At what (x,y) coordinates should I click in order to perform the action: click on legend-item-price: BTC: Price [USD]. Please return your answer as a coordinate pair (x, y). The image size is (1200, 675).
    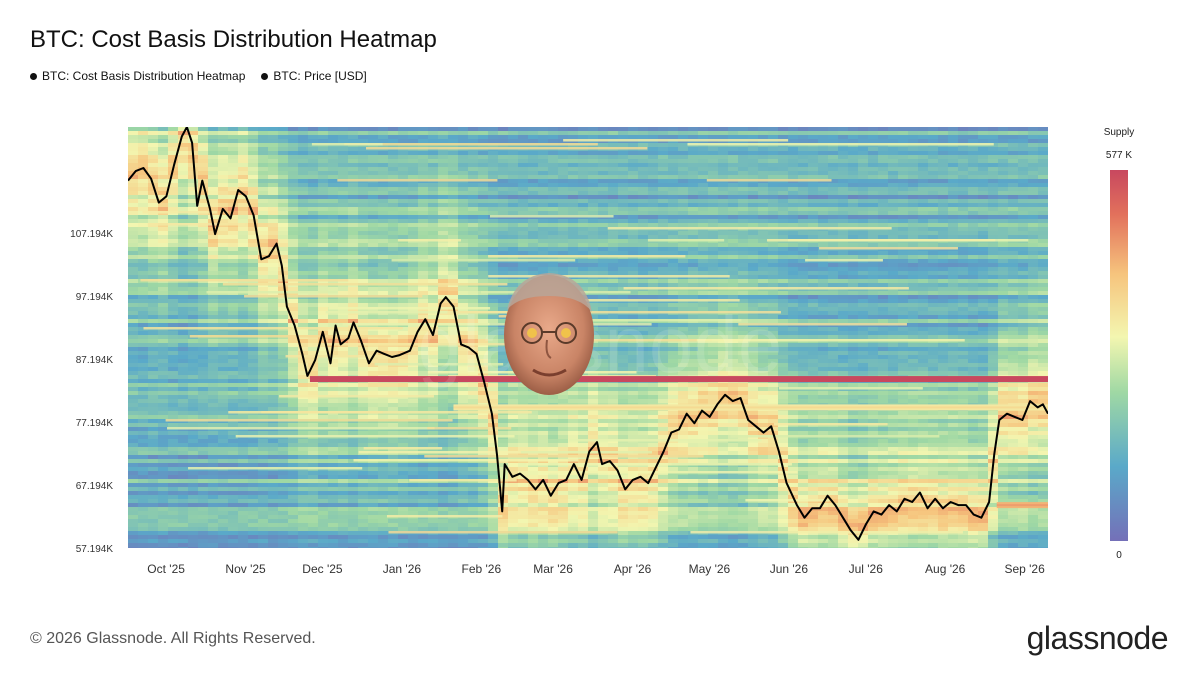
    Looking at the image, I should click on (314, 76).